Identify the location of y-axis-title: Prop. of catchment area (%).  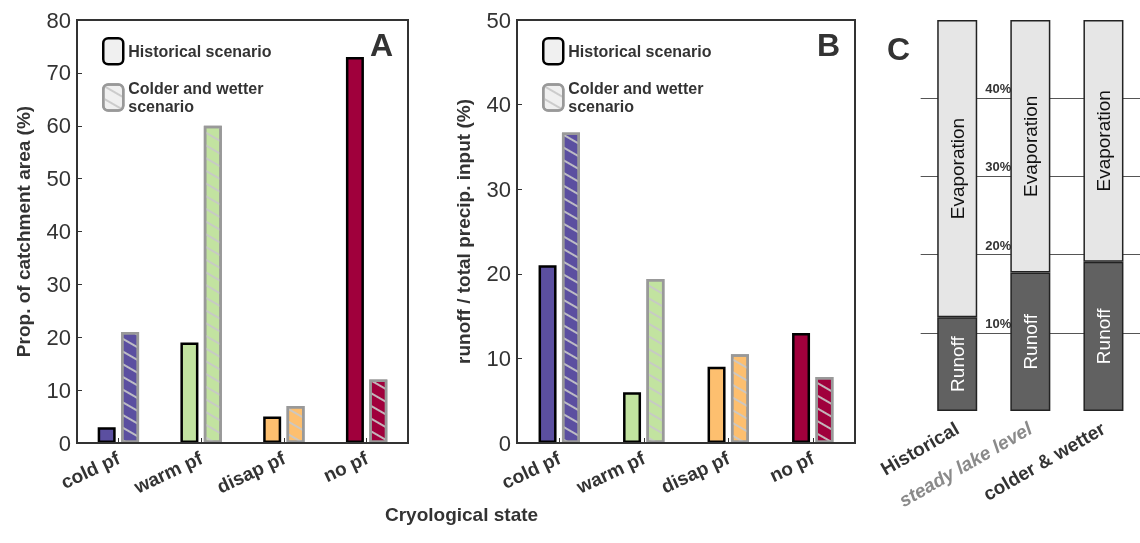
(23, 231).